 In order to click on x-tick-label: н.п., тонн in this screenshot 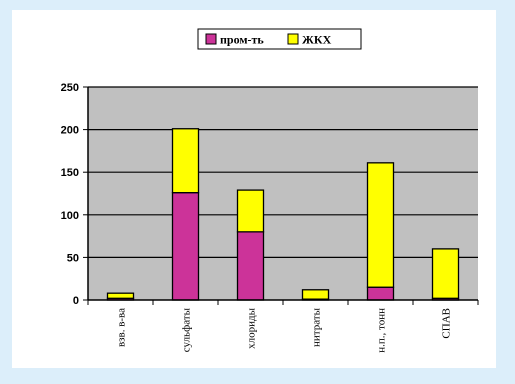, I will do `click(382, 330)`.